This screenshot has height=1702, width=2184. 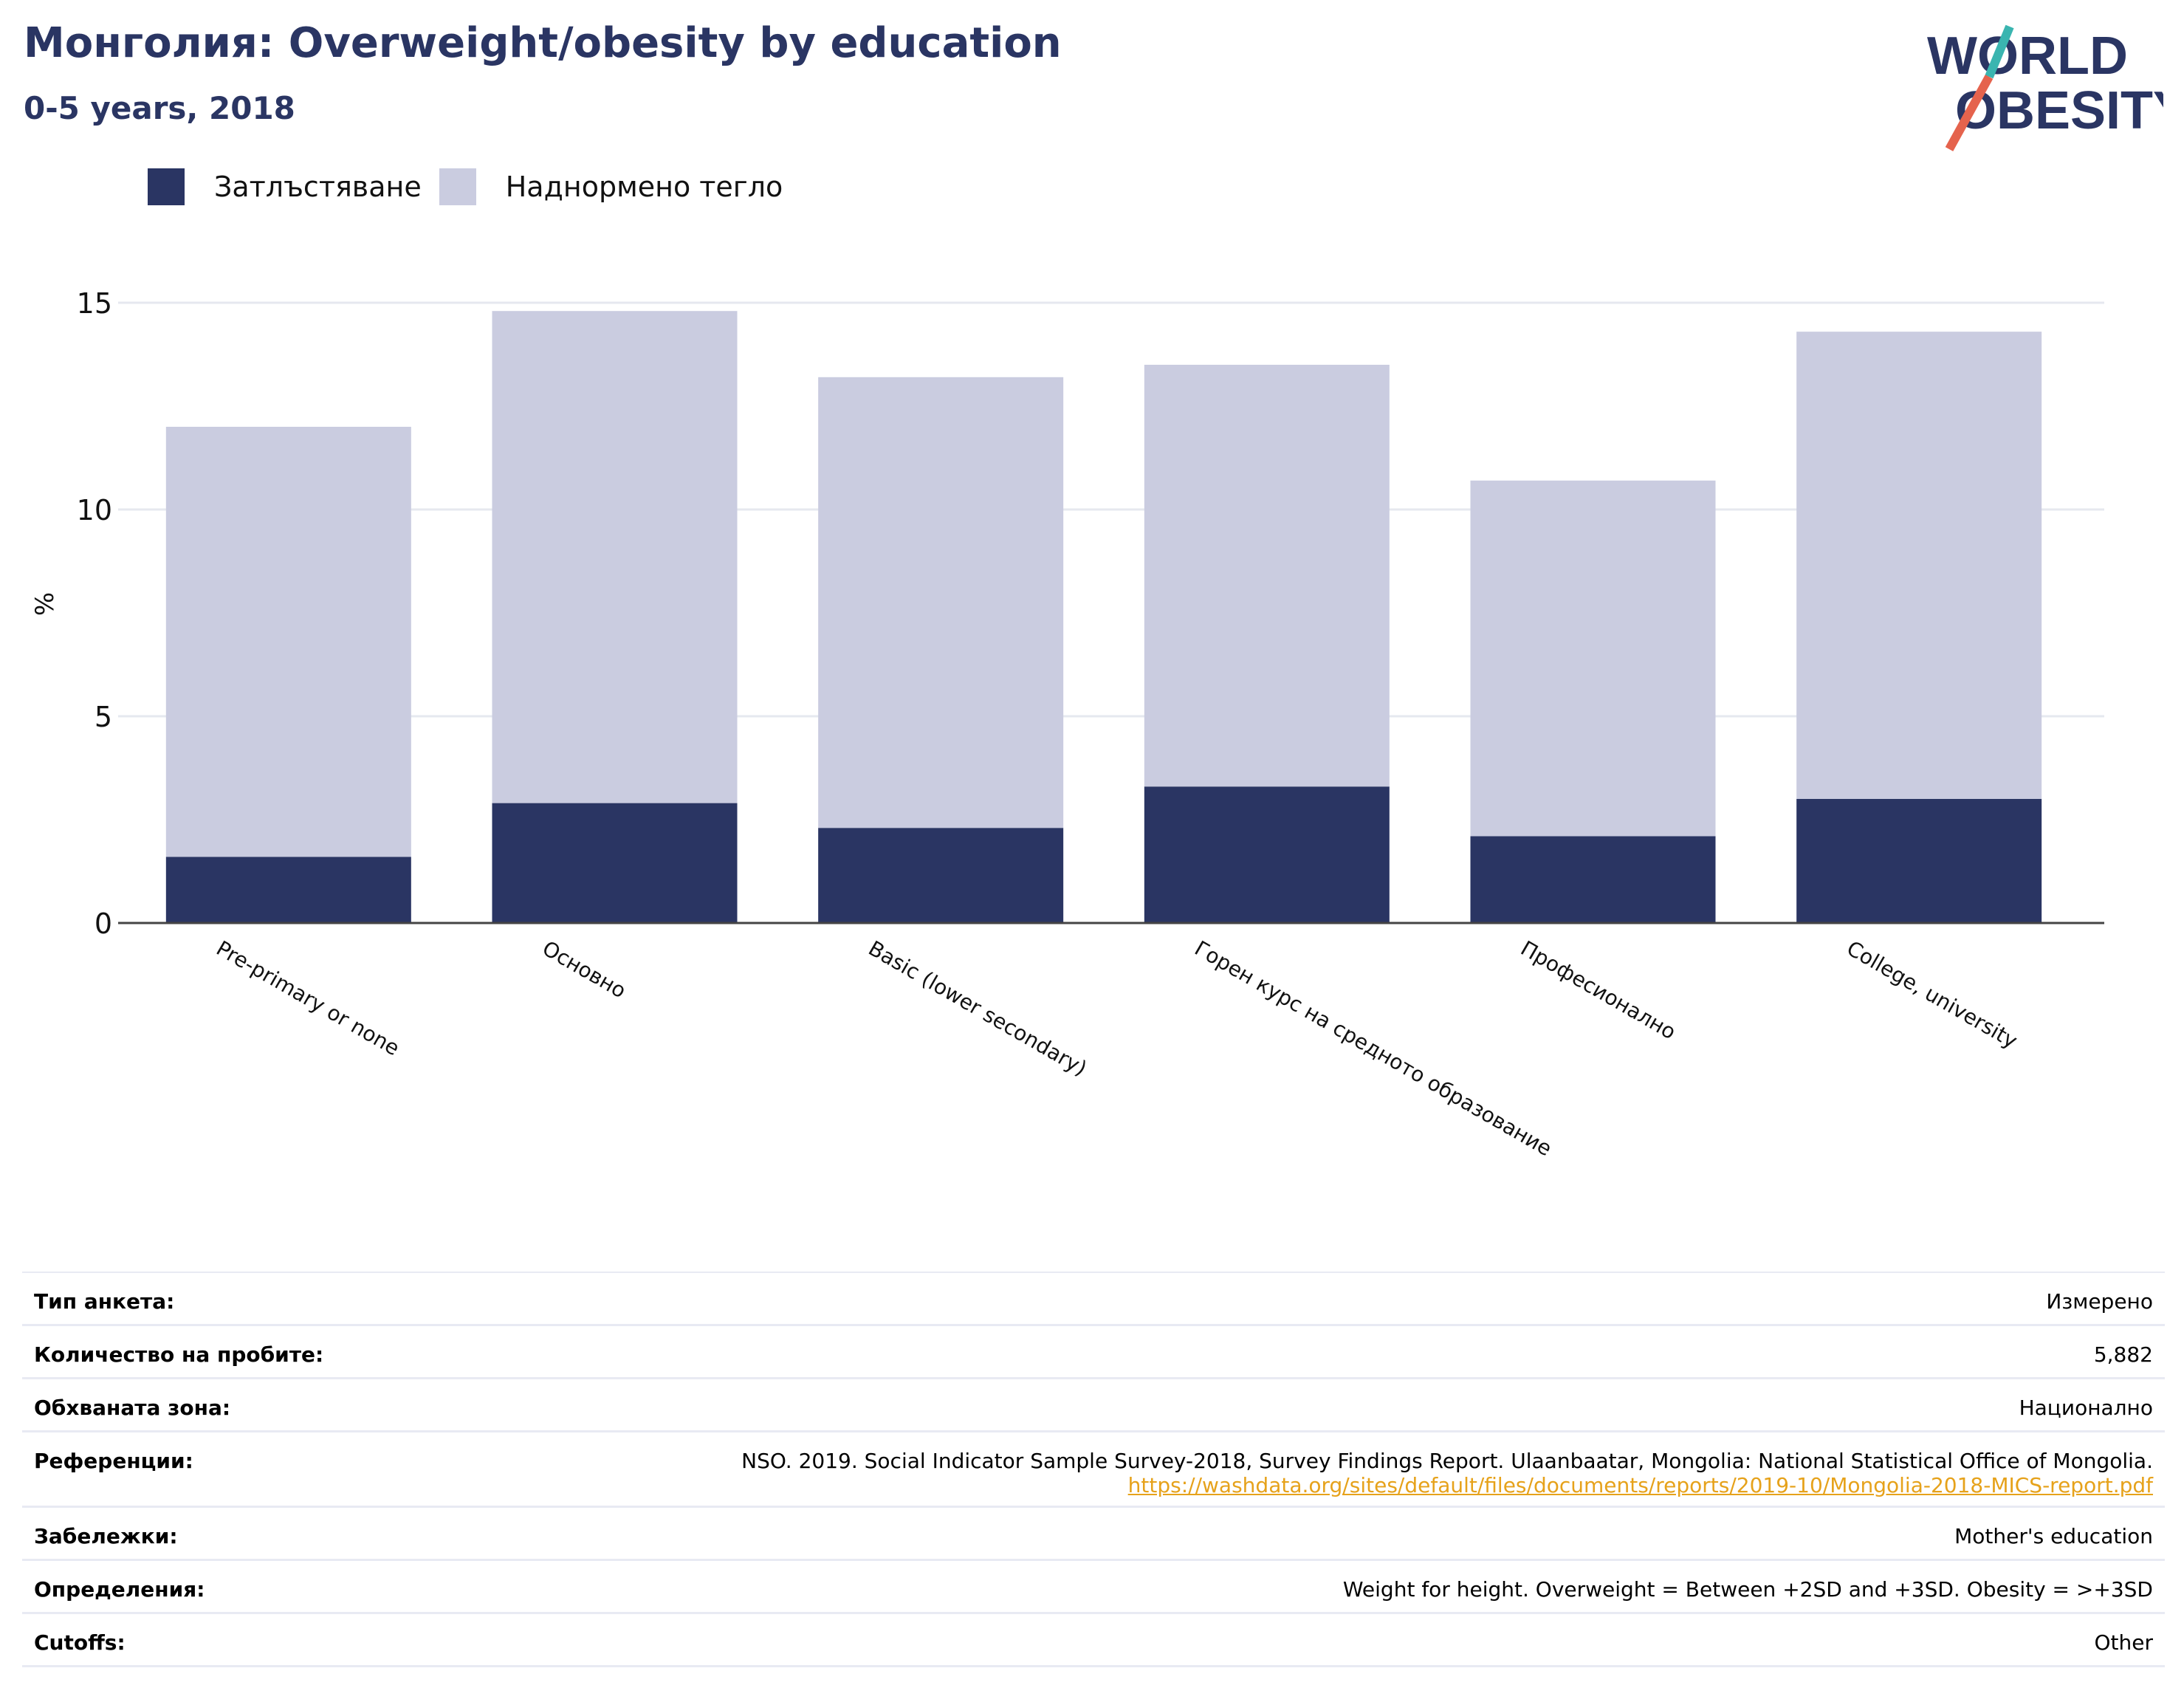 I want to click on info-label: Определения:, so click(x=120, y=1589).